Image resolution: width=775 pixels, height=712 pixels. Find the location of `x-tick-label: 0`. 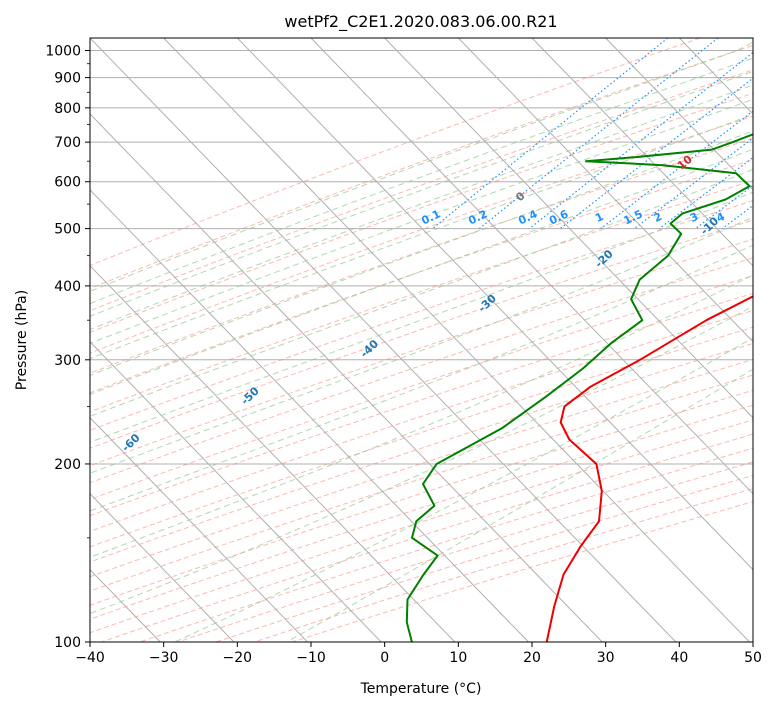

x-tick-label: 0 is located at coordinates (384, 658).